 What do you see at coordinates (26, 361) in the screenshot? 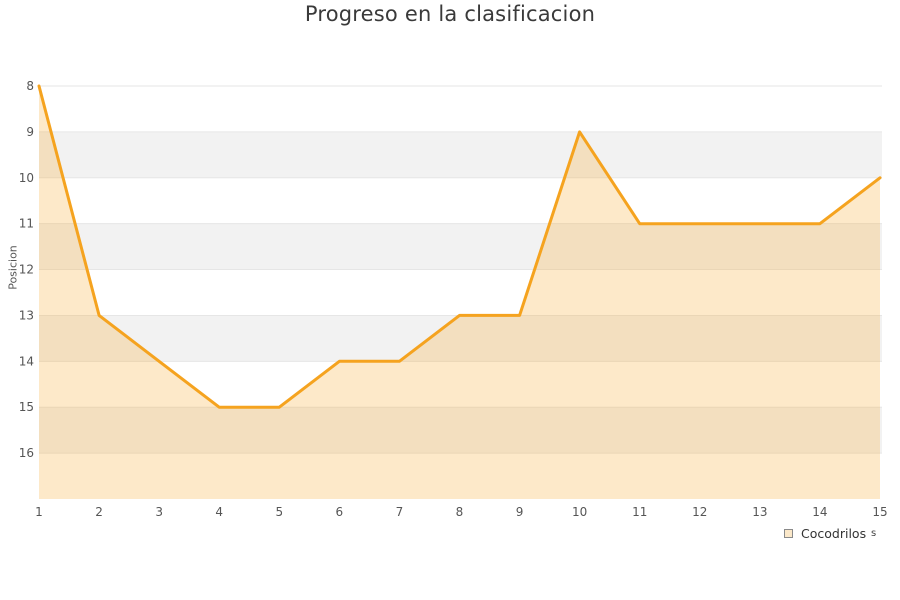
I see `y-tick-label: 14` at bounding box center [26, 361].